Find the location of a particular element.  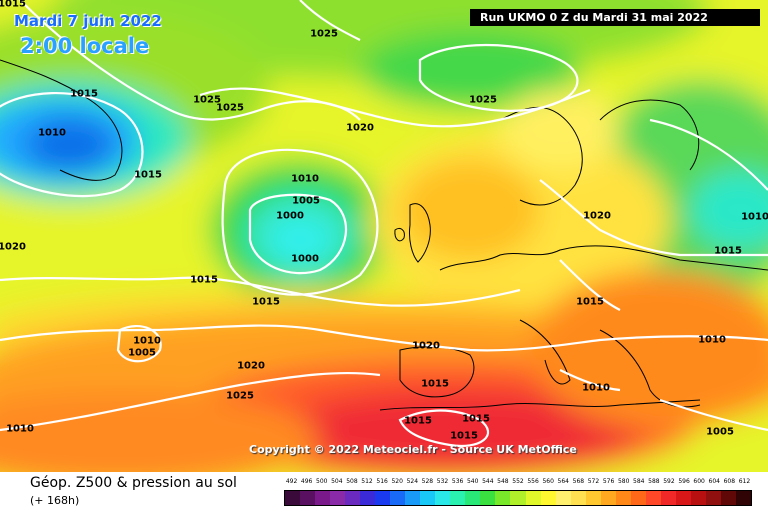

scale-label: 600 is located at coordinates (699, 481).